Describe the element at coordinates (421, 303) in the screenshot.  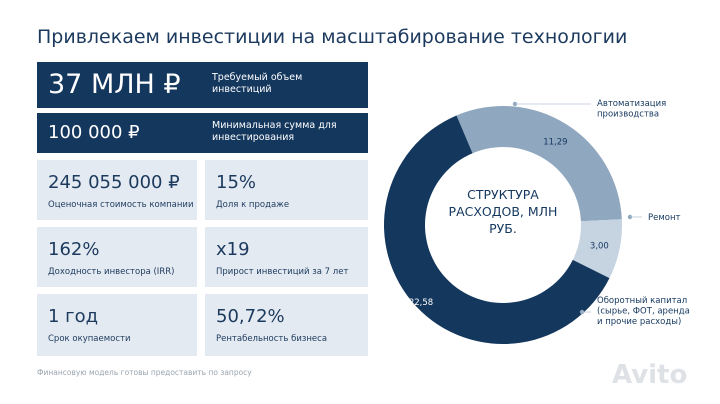
I see `data-label: 22,58` at that location.